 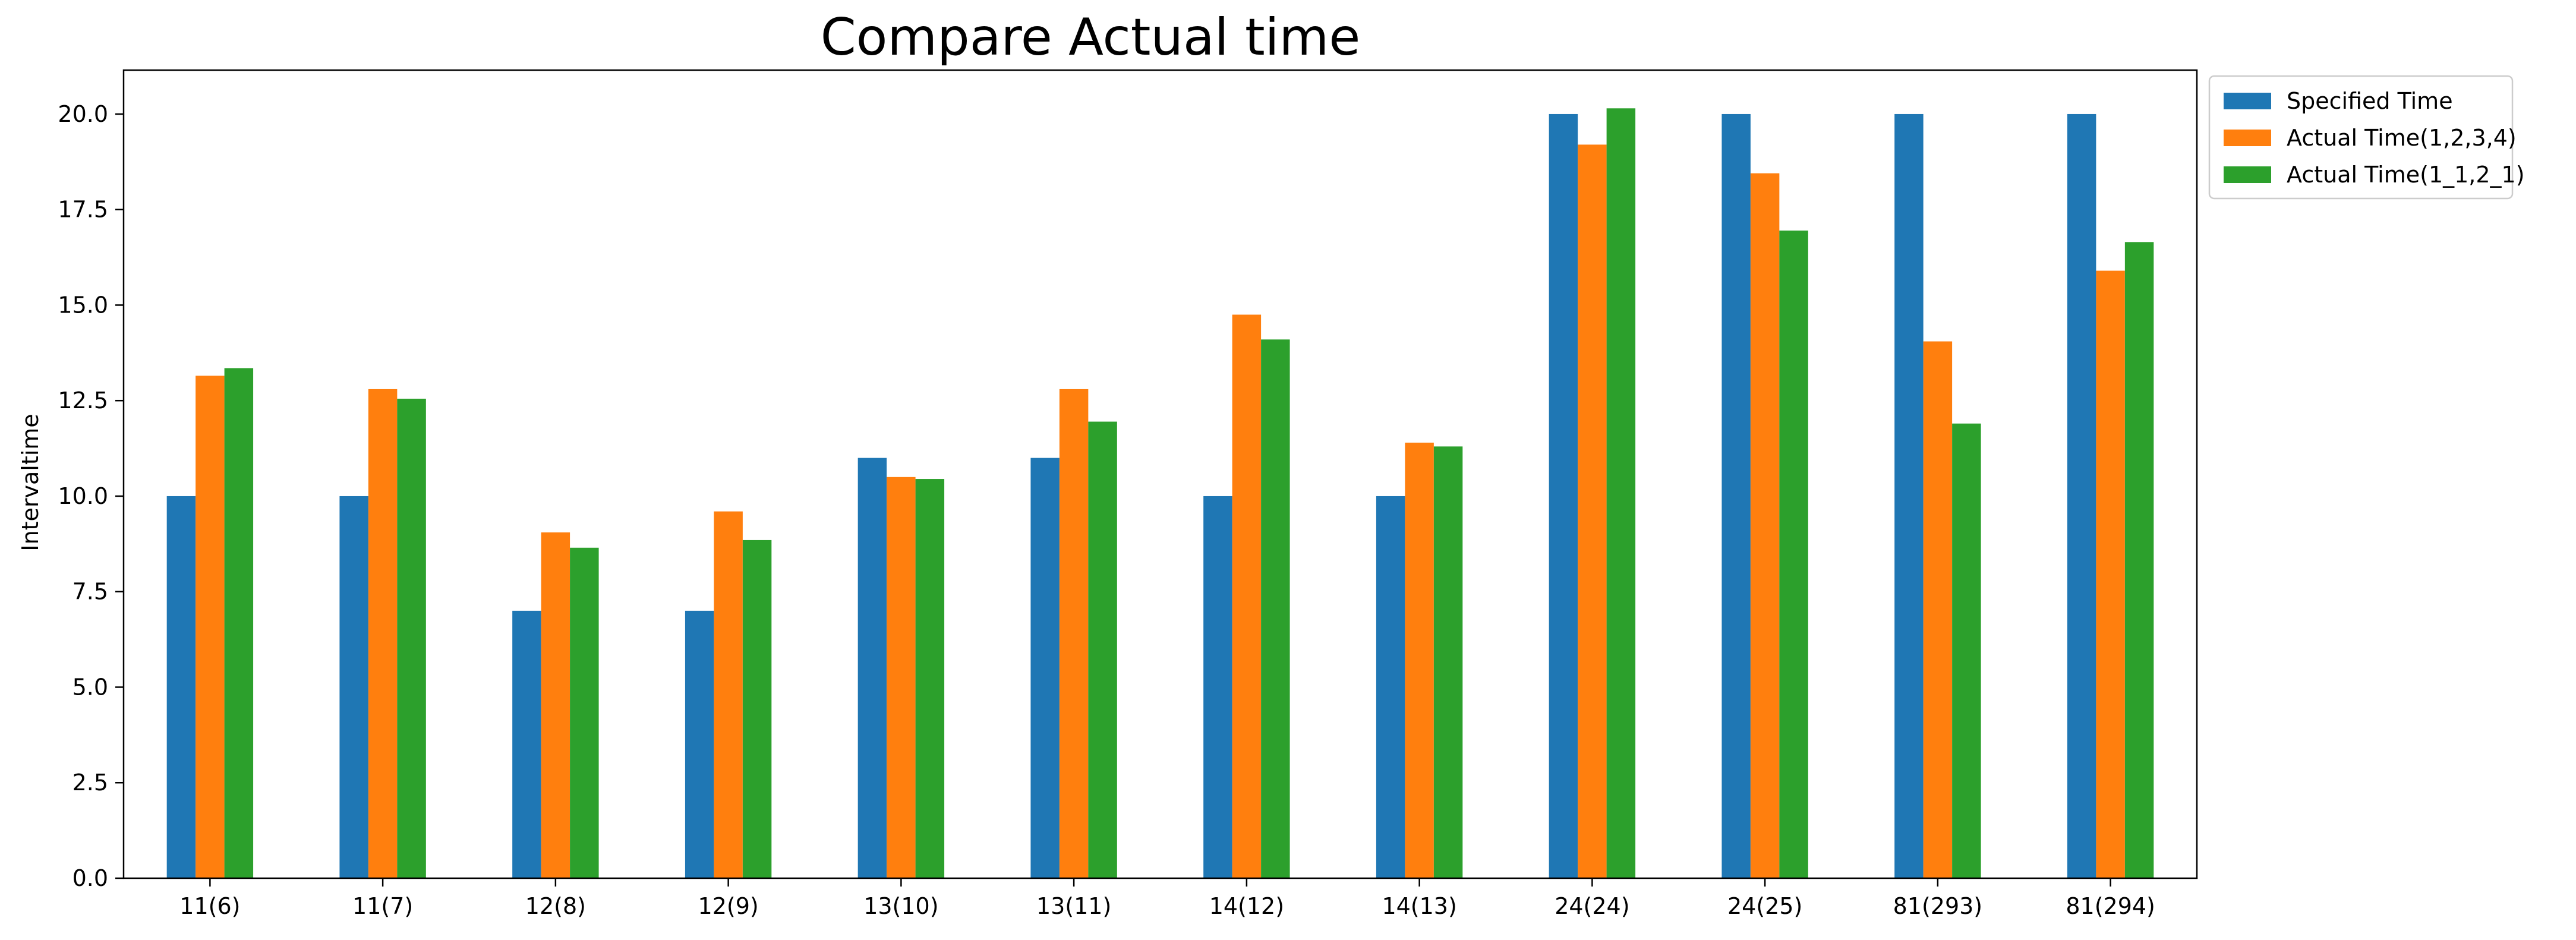 I want to click on x-tick-label-7: 14(13), so click(x=1419, y=906).